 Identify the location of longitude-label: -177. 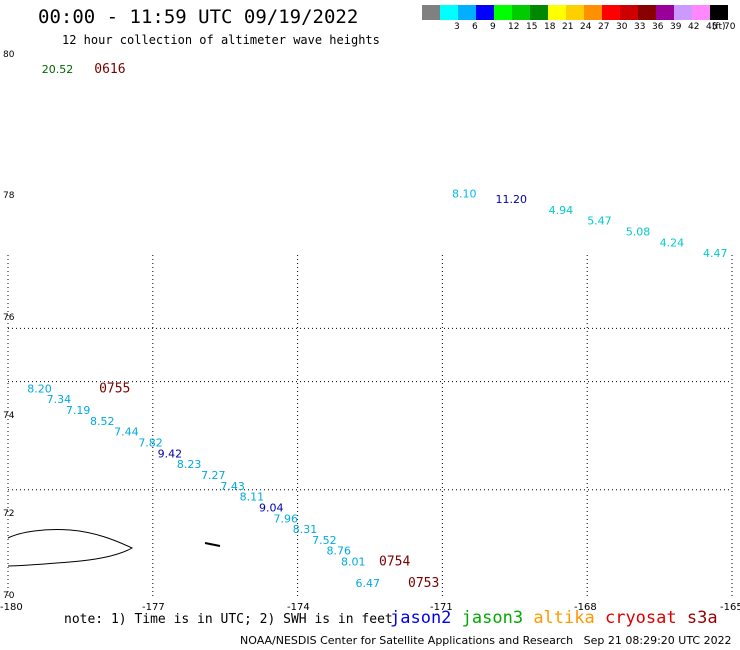
(153, 607).